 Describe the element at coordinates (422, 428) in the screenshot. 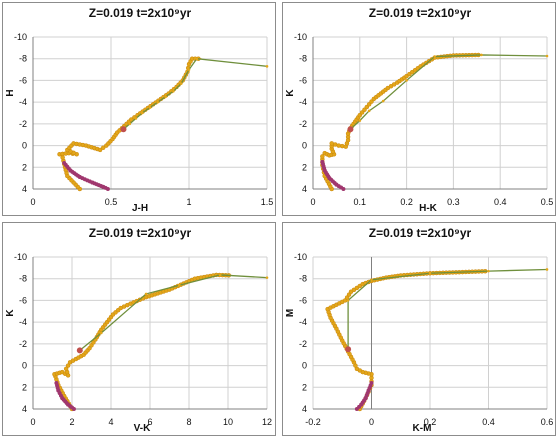

I see `x-axis-label: K-M` at that location.